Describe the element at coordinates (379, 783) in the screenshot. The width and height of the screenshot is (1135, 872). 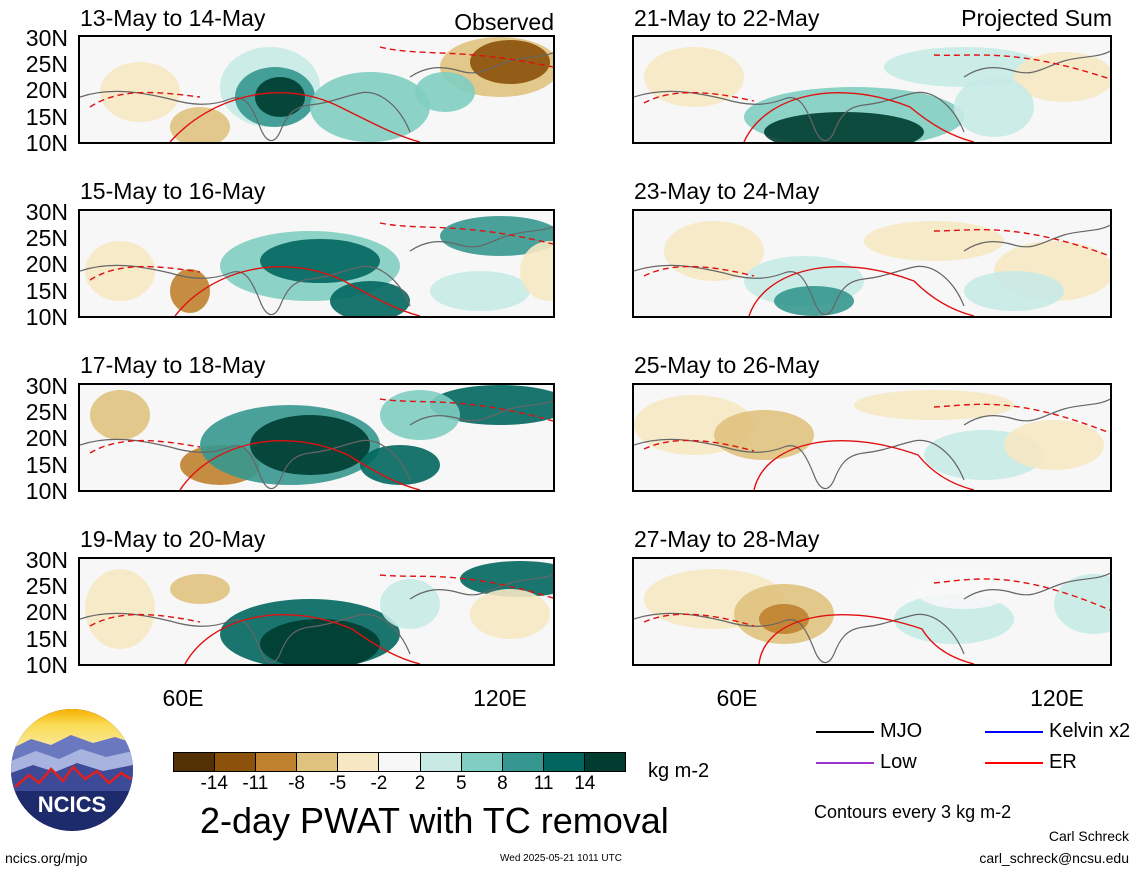
I see `colorbar-label: -2` at that location.